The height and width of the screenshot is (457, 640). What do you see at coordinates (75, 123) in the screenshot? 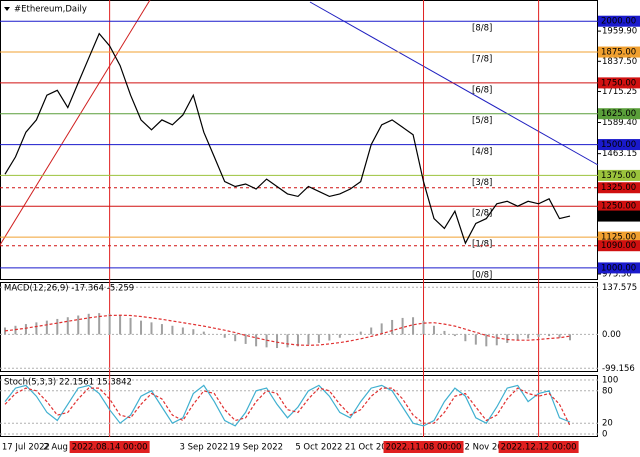
I see `trend-line` at bounding box center [75, 123].